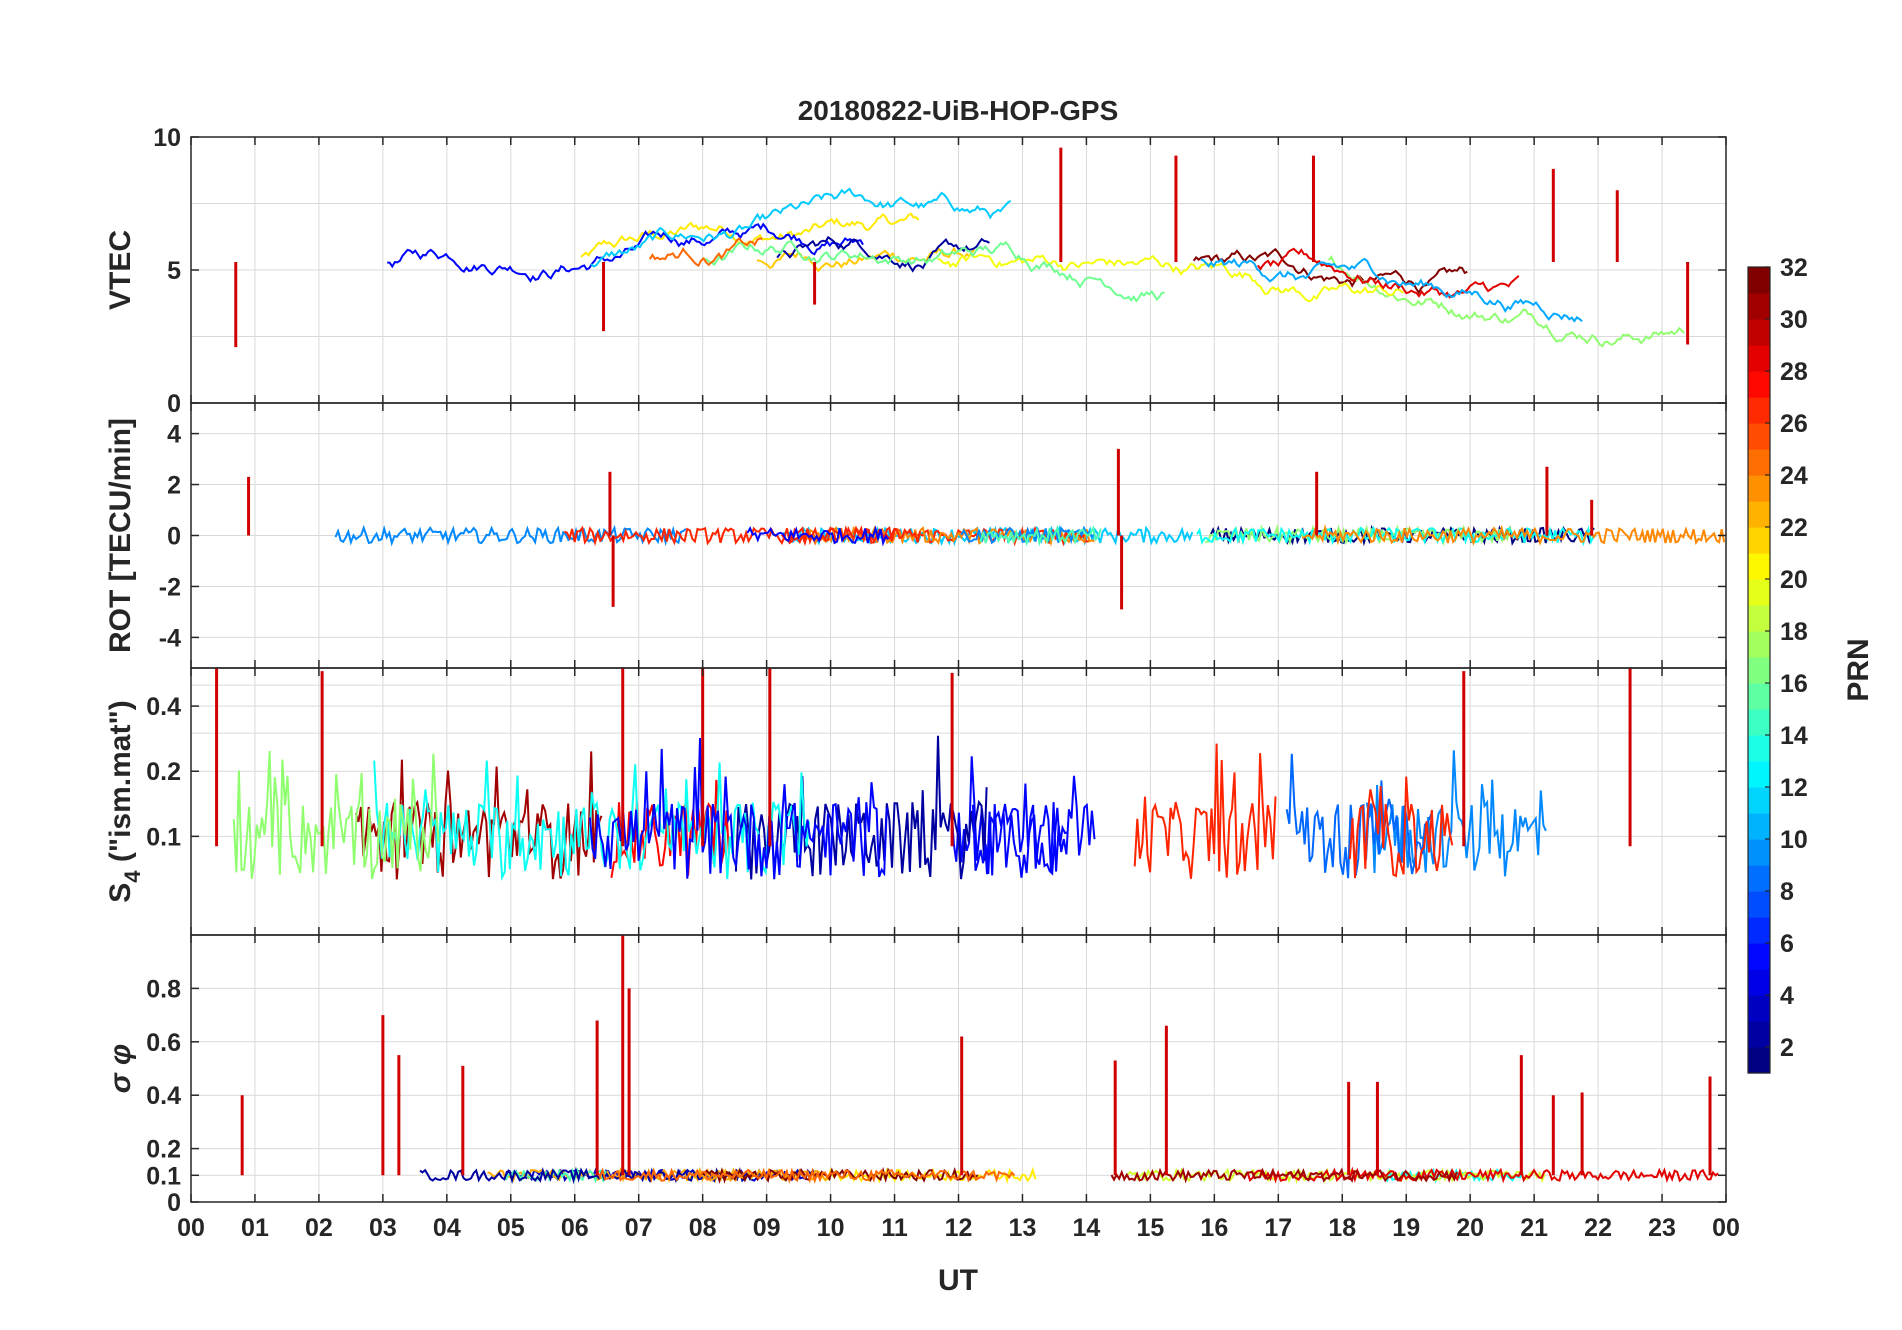 Image resolution: width=1902 pixels, height=1330 pixels. What do you see at coordinates (1794, 372) in the screenshot?
I see `colorbar-tick-label: 28` at bounding box center [1794, 372].